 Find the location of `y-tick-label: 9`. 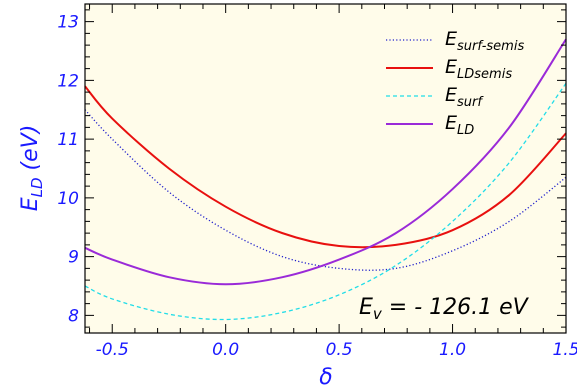

y-tick-label: 9 is located at coordinates (73, 258).